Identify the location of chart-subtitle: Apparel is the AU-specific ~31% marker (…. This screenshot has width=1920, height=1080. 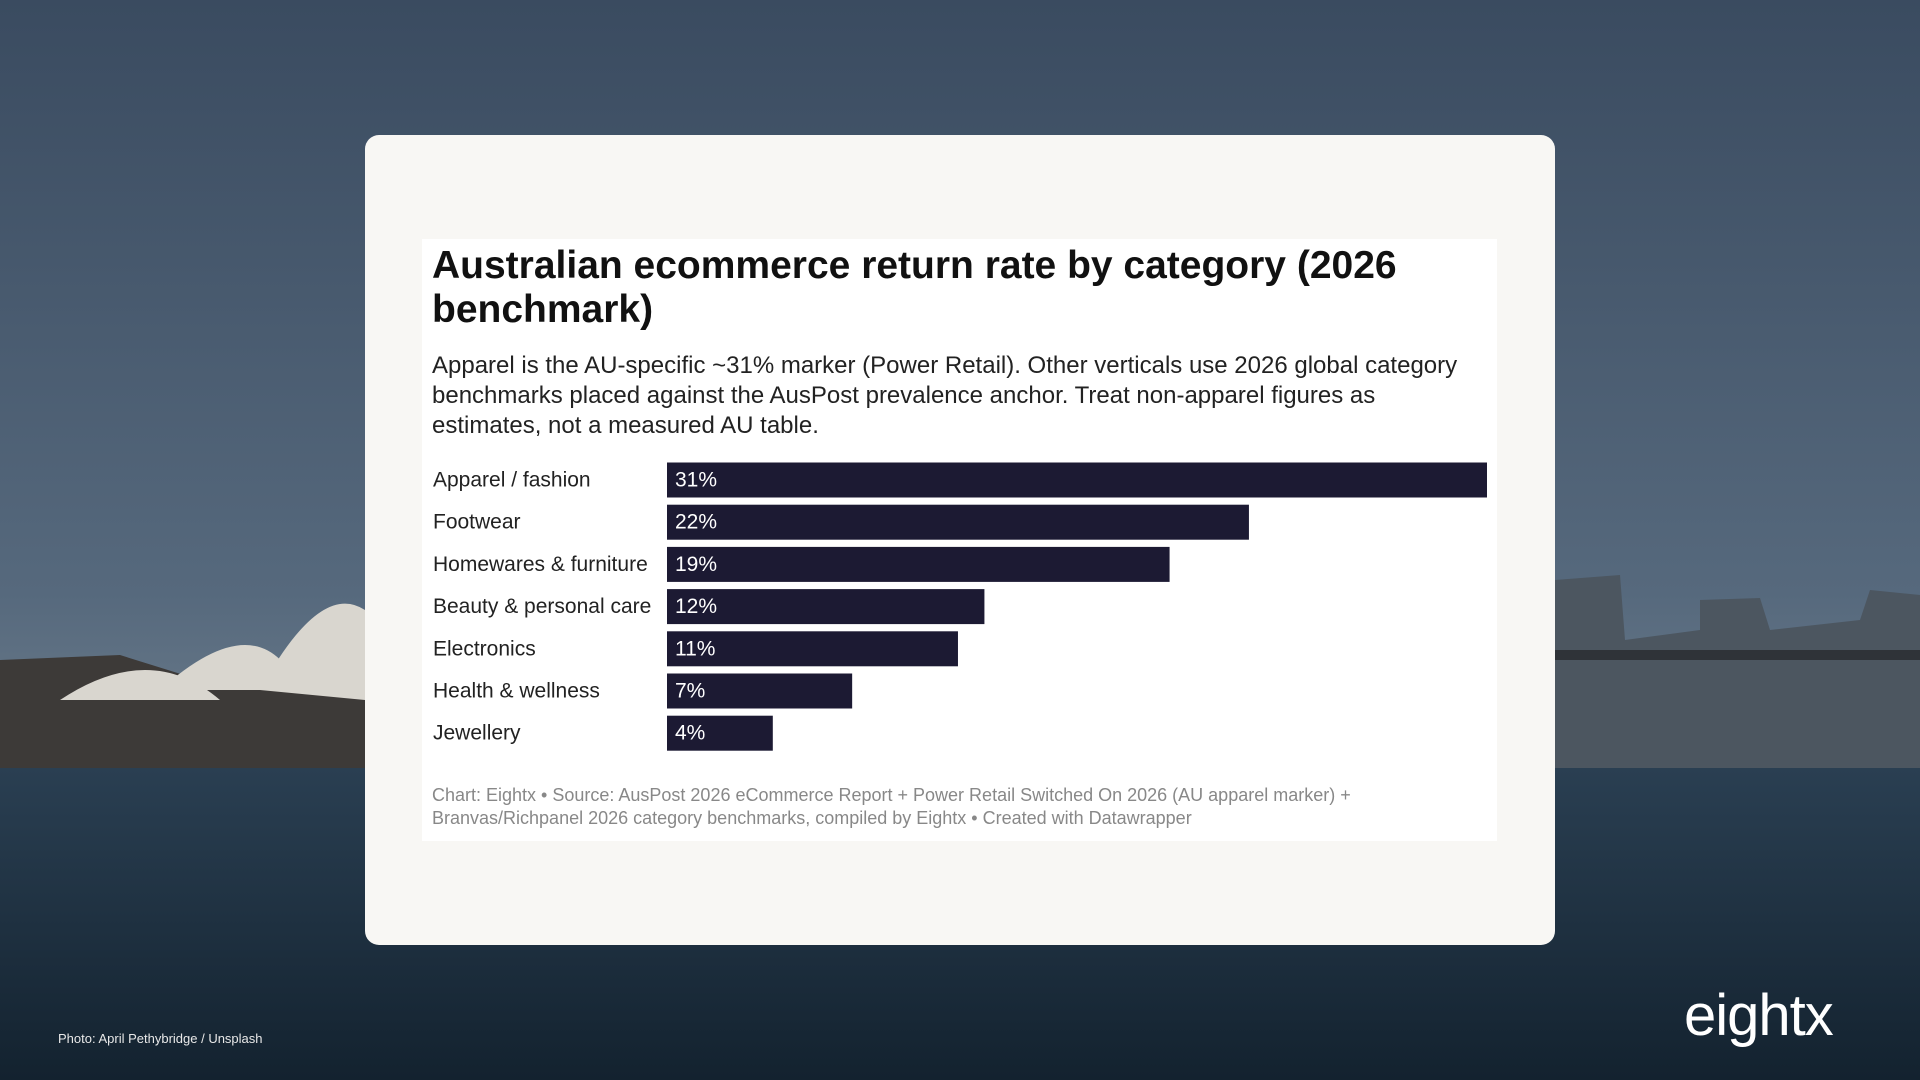
(945, 395).